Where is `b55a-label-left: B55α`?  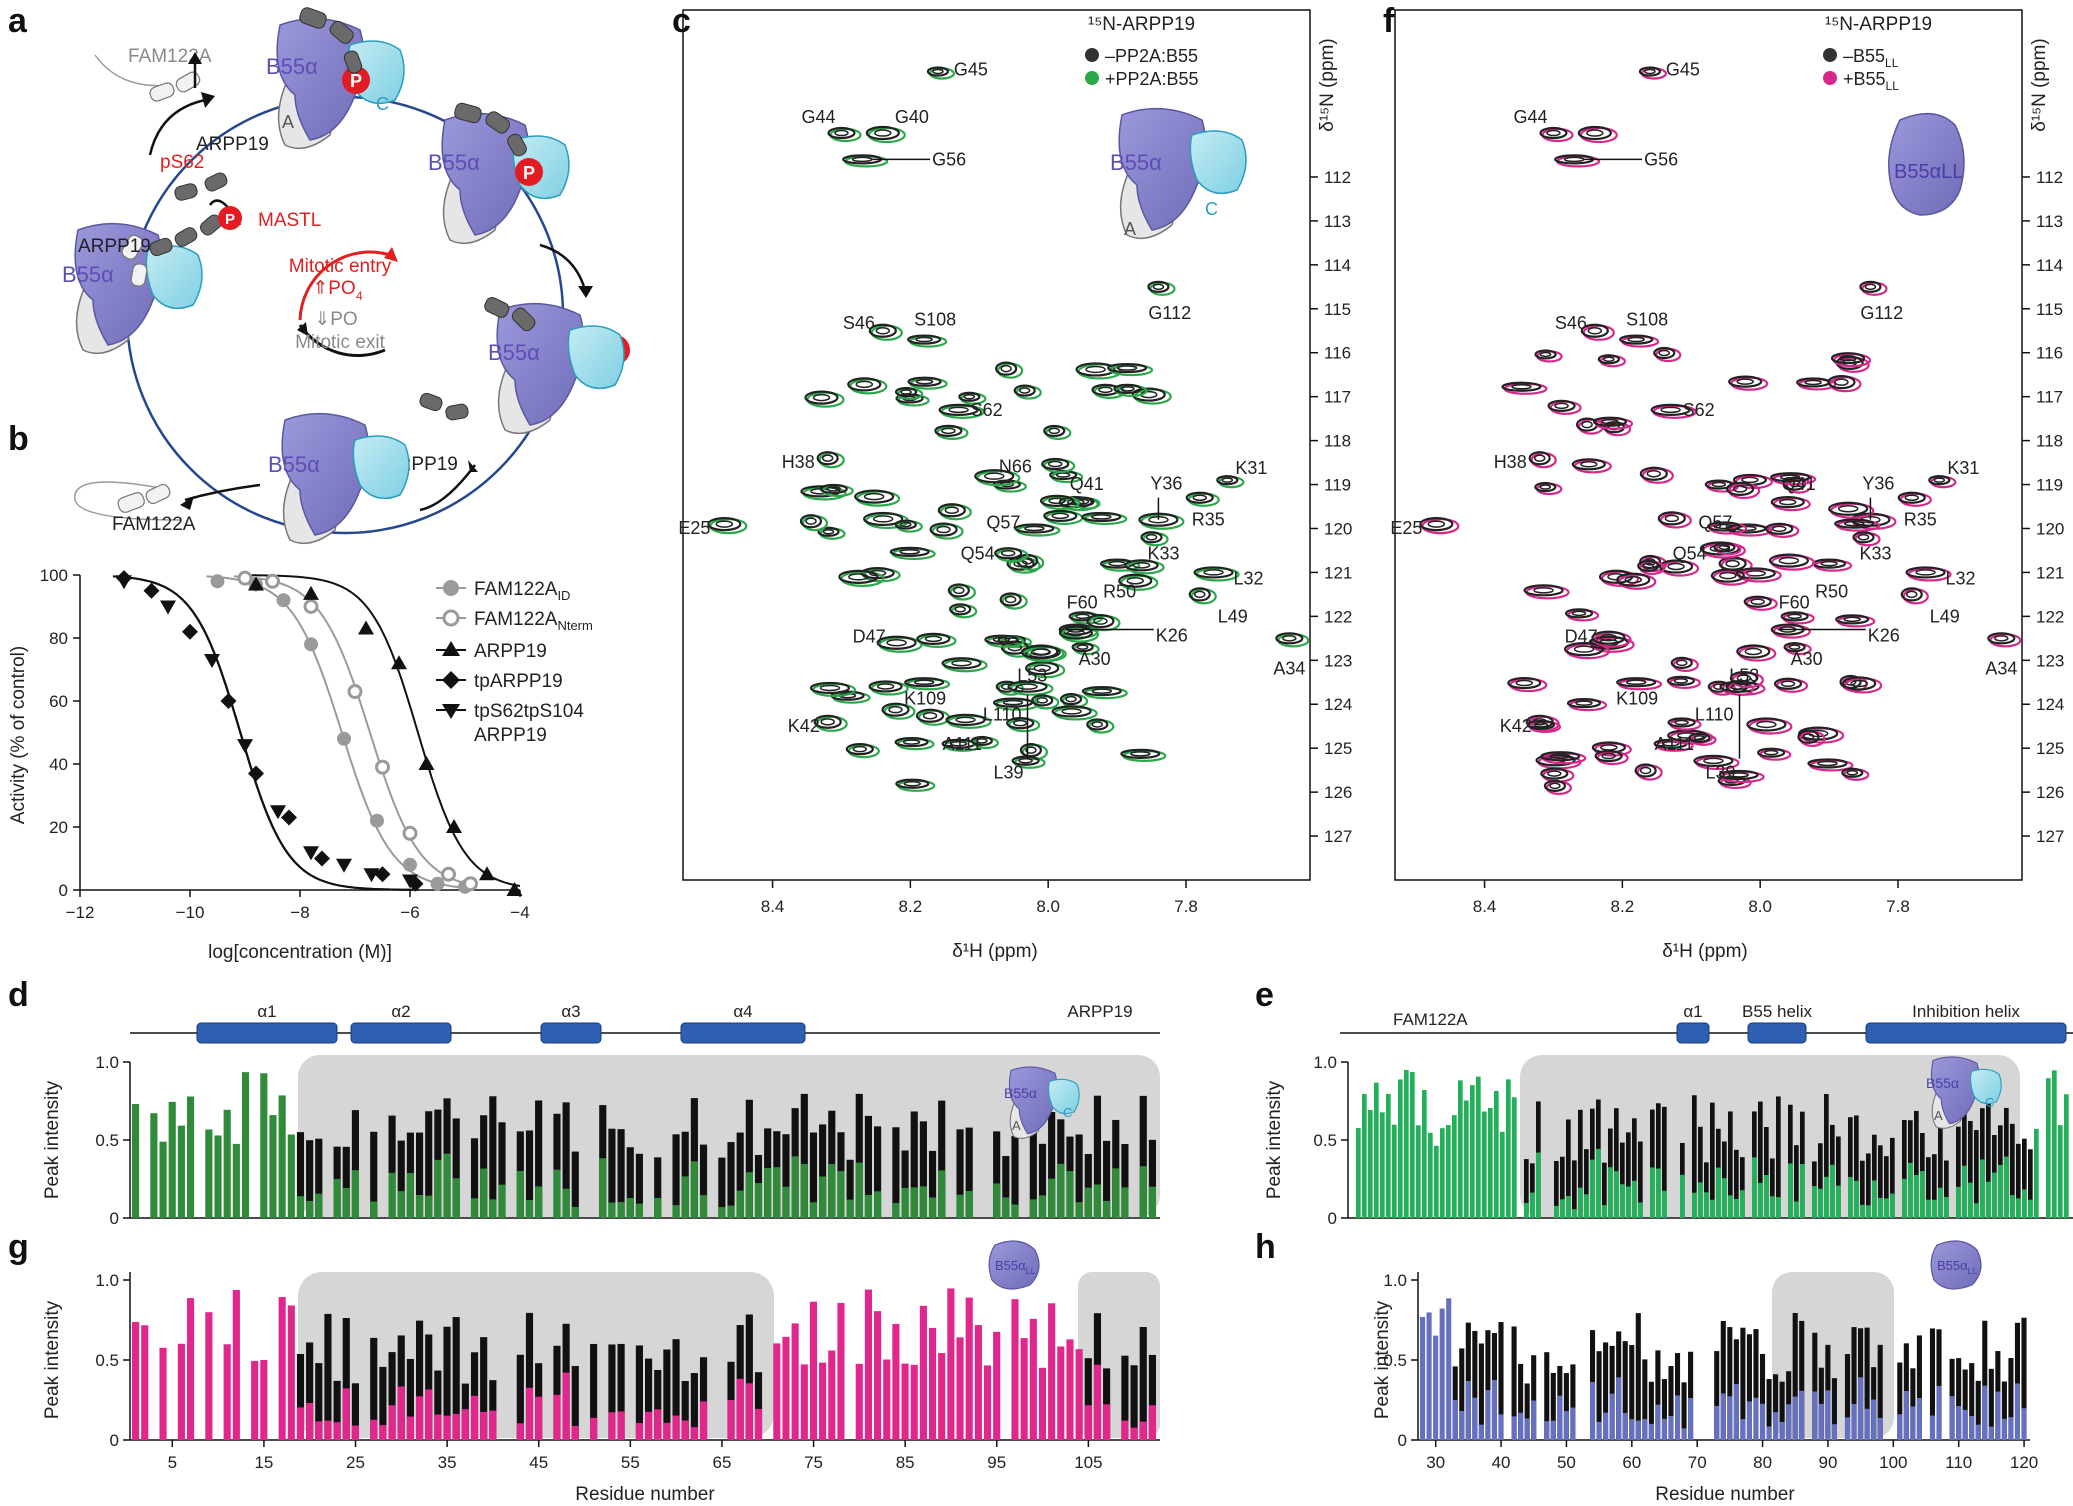
b55a-label-left: B55α is located at coordinates (88, 274).